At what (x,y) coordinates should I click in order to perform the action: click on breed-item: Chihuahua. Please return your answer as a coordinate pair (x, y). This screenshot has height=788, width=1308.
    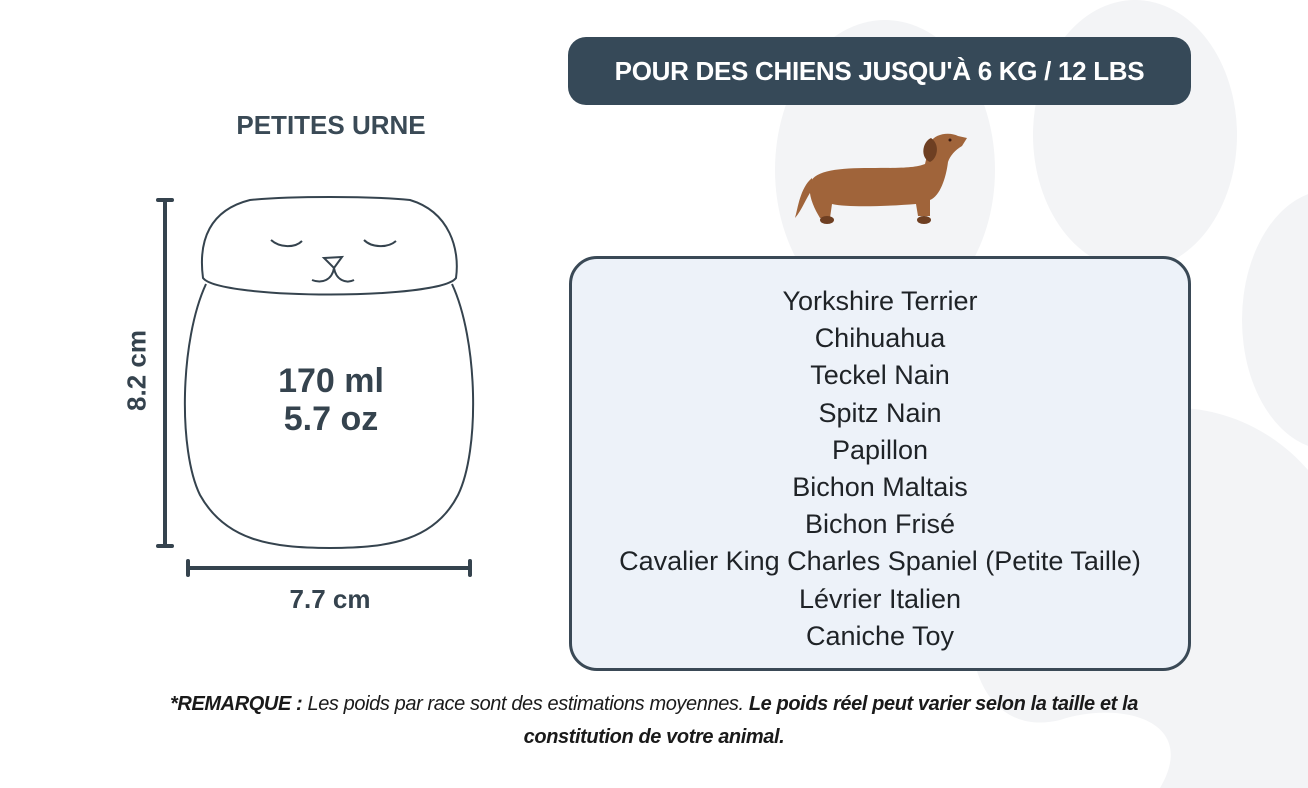
    Looking at the image, I should click on (880, 338).